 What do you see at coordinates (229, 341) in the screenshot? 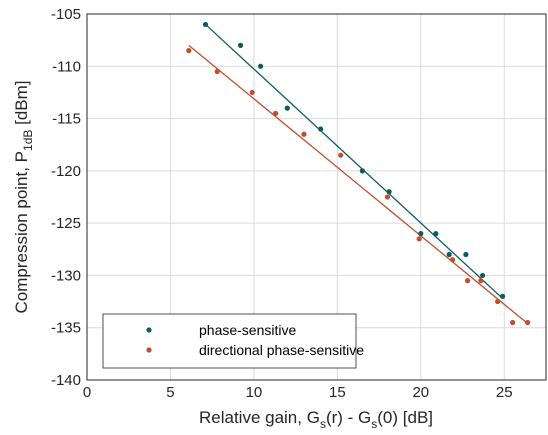
I see `legend-box` at bounding box center [229, 341].